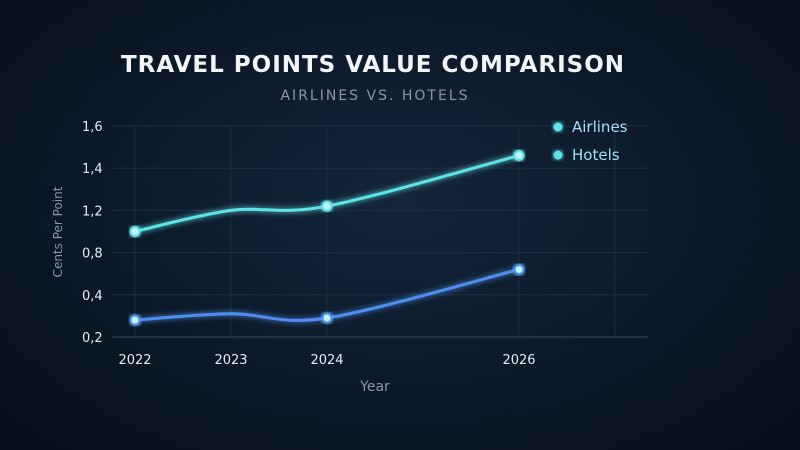 The width and height of the screenshot is (800, 450). What do you see at coordinates (374, 96) in the screenshot?
I see `chart-subtitle: AIRLINES VS. HOTELS` at bounding box center [374, 96].